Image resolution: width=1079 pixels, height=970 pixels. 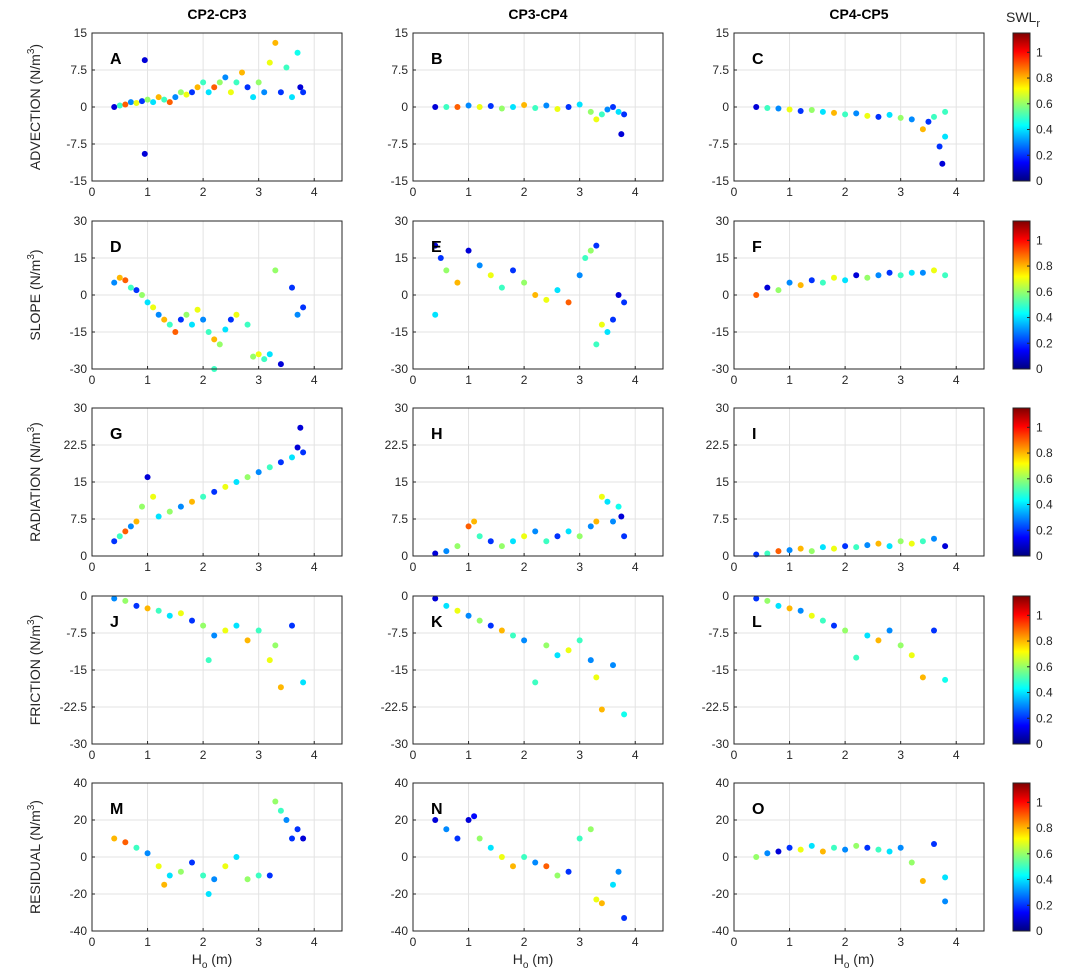 I want to click on x-tick-label: 0, so click(x=92, y=755).